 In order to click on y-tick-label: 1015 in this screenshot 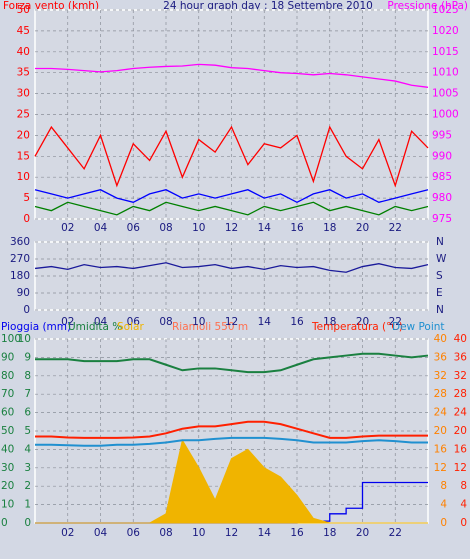, I will do `click(445, 52)`.